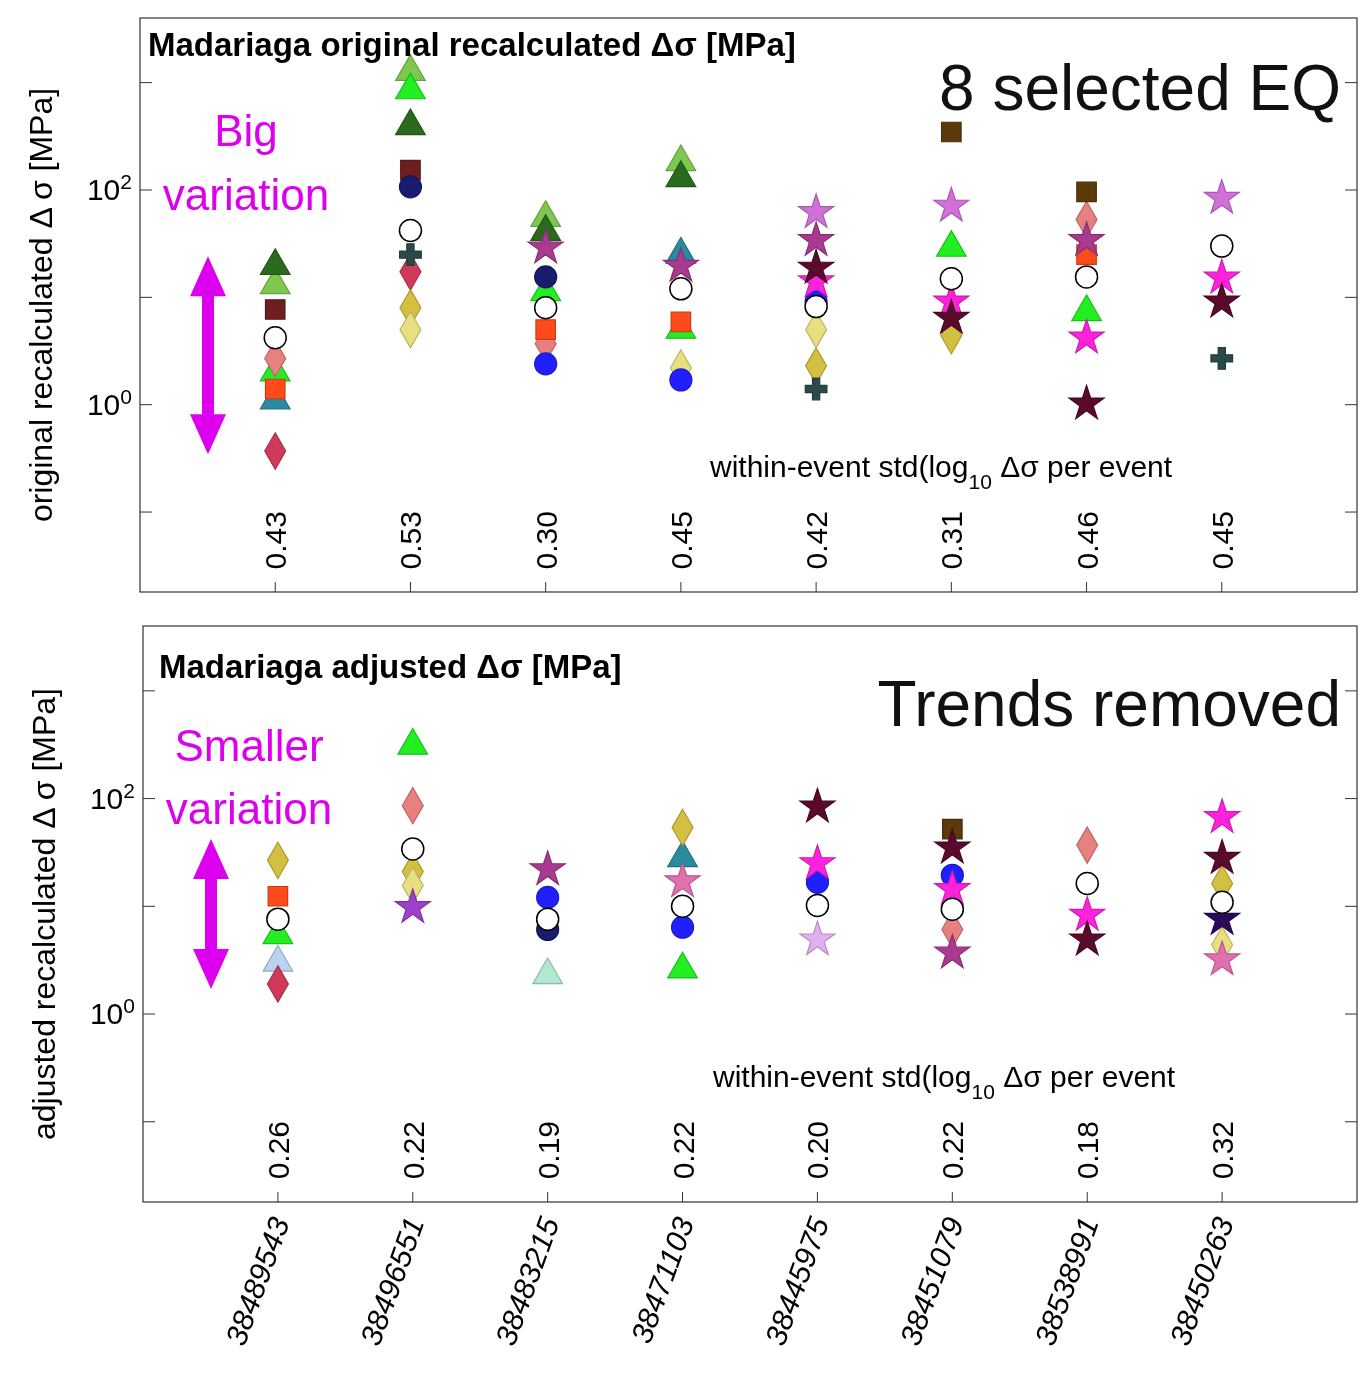  What do you see at coordinates (472, 44) in the screenshot?
I see `chart-title: Madariaga original recalculated Δσ [MPa]` at bounding box center [472, 44].